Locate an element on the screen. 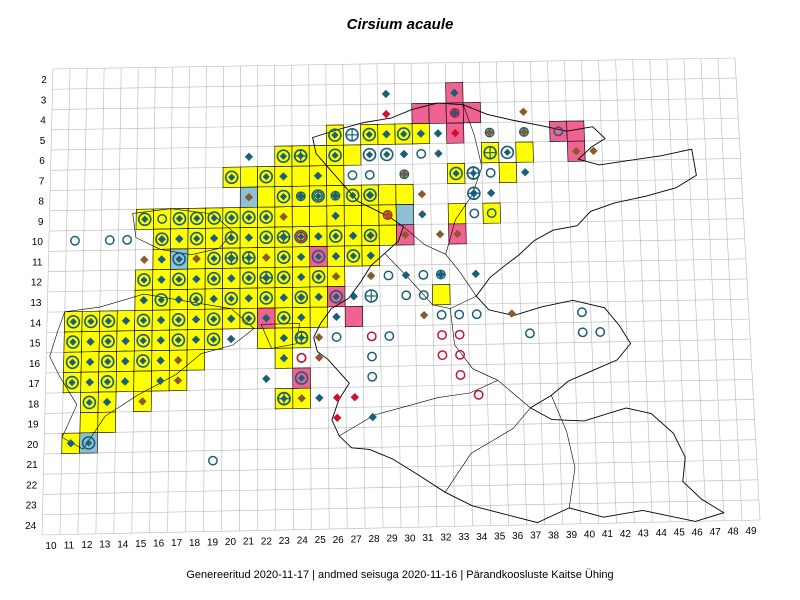 This screenshot has height=600, width=800. row-label: 6 is located at coordinates (42, 161).